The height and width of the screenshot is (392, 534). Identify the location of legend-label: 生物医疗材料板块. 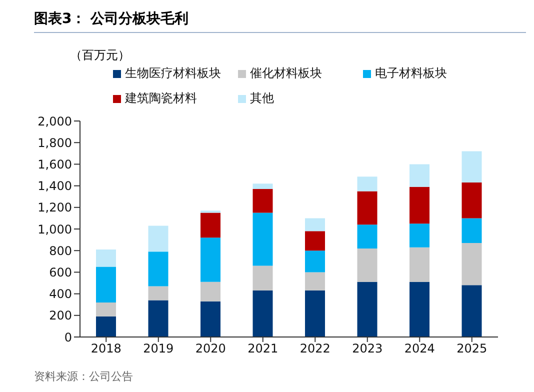
(173, 73).